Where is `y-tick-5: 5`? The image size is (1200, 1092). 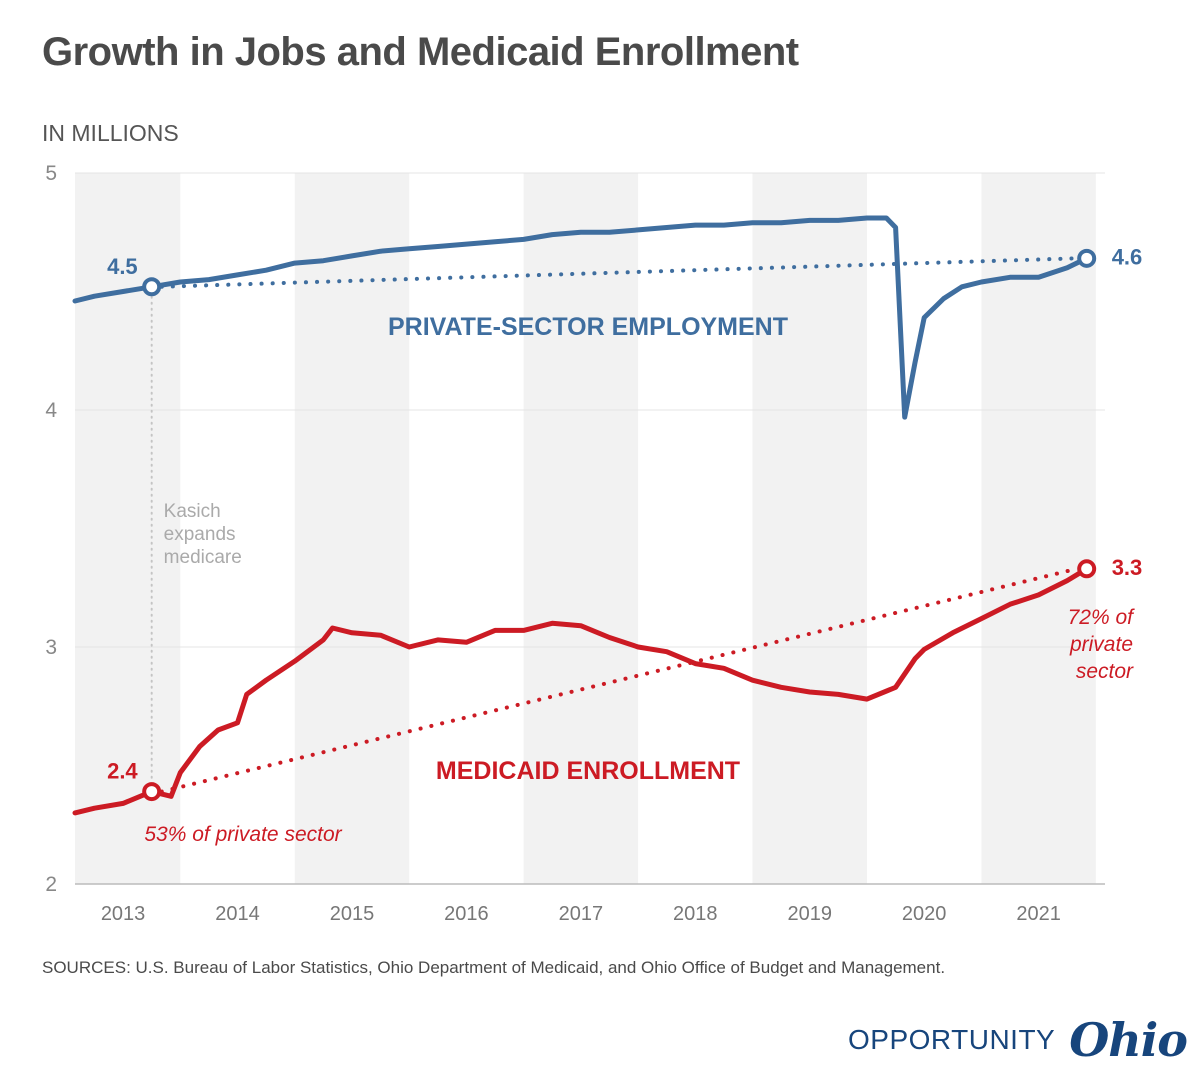 y-tick-5: 5 is located at coordinates (51, 173).